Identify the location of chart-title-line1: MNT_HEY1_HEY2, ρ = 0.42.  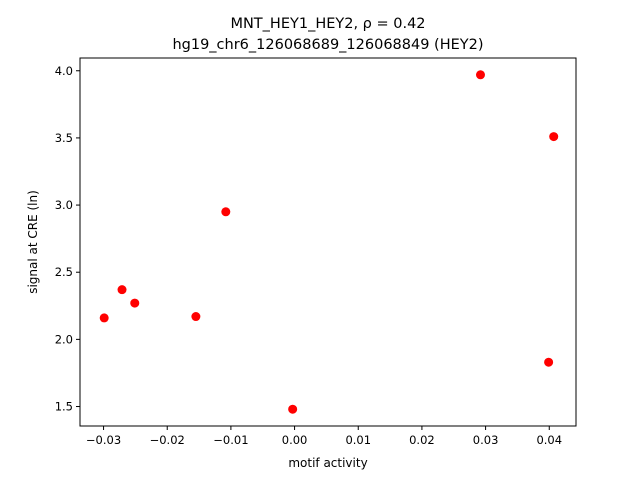
(327, 24).